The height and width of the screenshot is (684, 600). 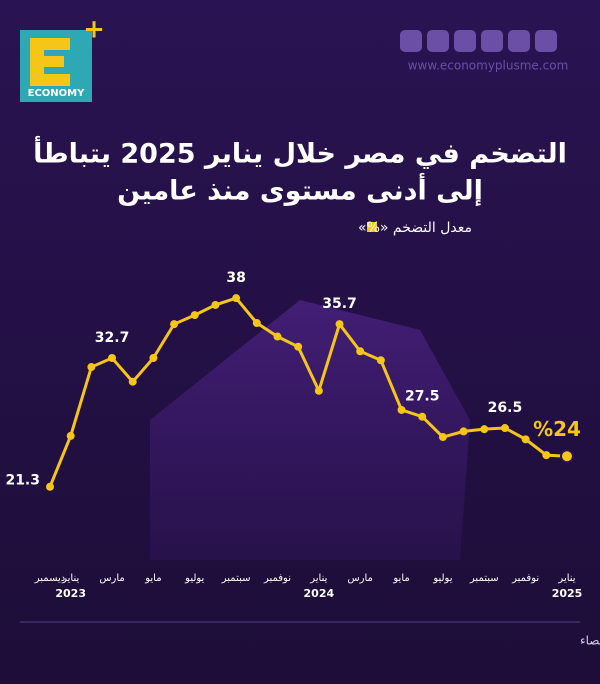 What do you see at coordinates (70, 593) in the screenshot?
I see `year-label: 2023` at bounding box center [70, 593].